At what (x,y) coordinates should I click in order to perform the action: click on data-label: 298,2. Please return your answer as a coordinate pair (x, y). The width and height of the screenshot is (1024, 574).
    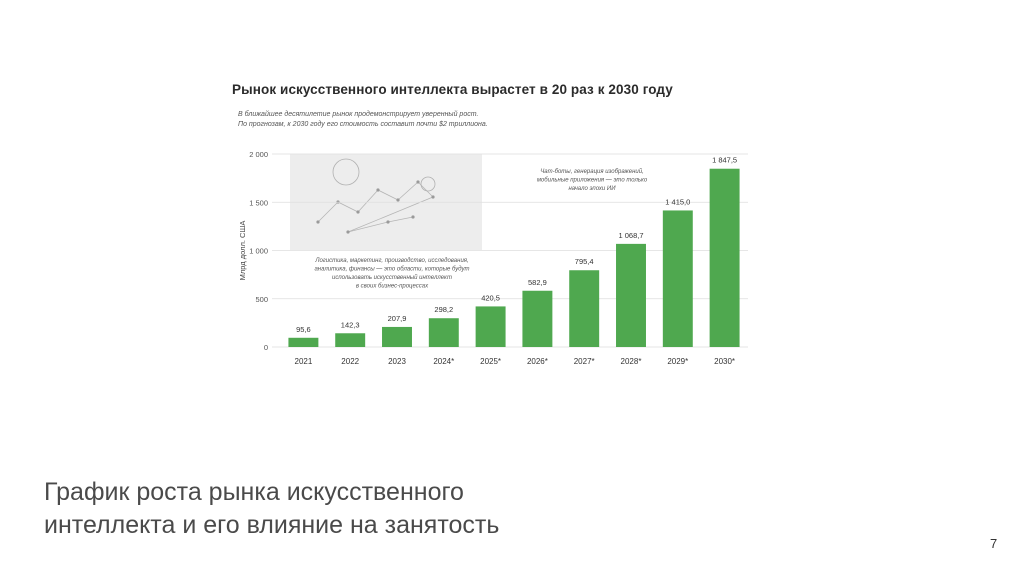
    Looking at the image, I should click on (443, 309).